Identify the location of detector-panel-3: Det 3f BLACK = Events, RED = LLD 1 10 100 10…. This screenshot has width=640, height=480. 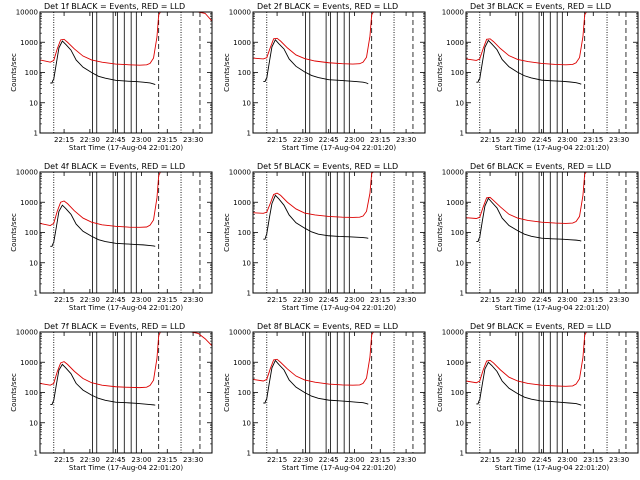
(537, 77).